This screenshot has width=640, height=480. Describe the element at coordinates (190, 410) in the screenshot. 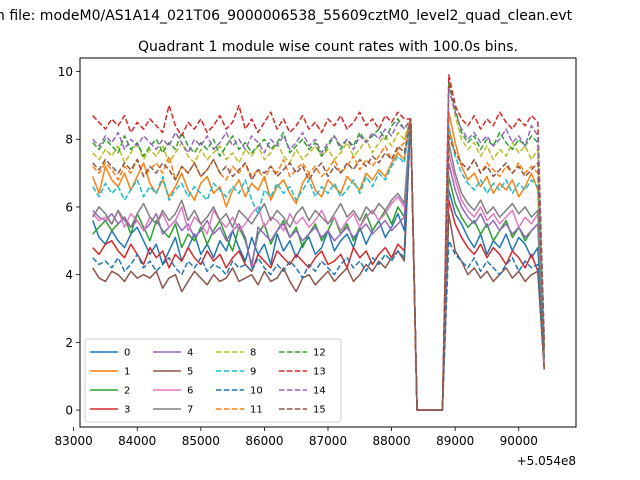

I see `legend-label-7: 7` at that location.